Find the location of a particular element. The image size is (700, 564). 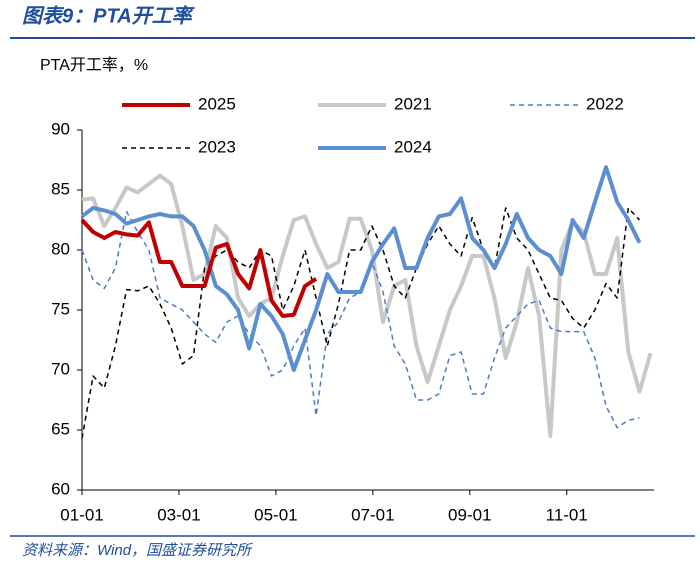

y-tick-label: 90 is located at coordinates (60, 128).